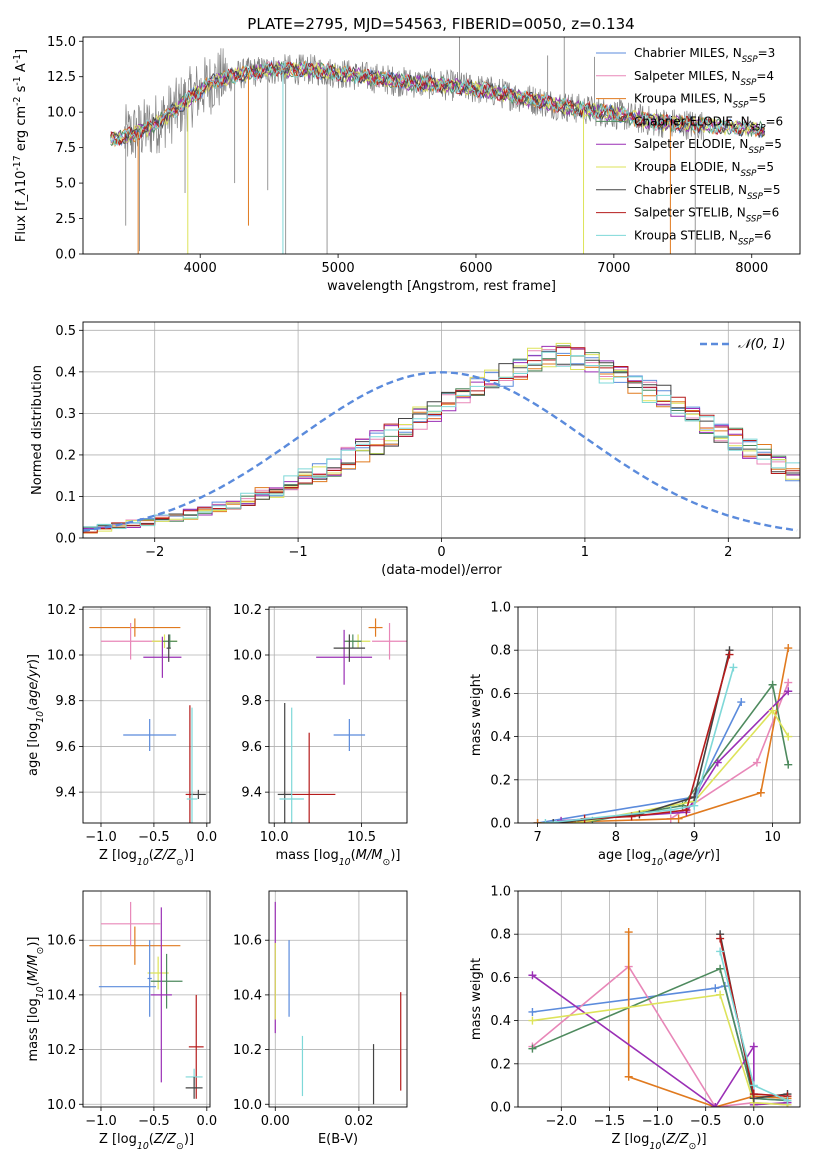 This screenshot has width=819, height=1170. I want to click on x-tick-label: 1, so click(585, 552).